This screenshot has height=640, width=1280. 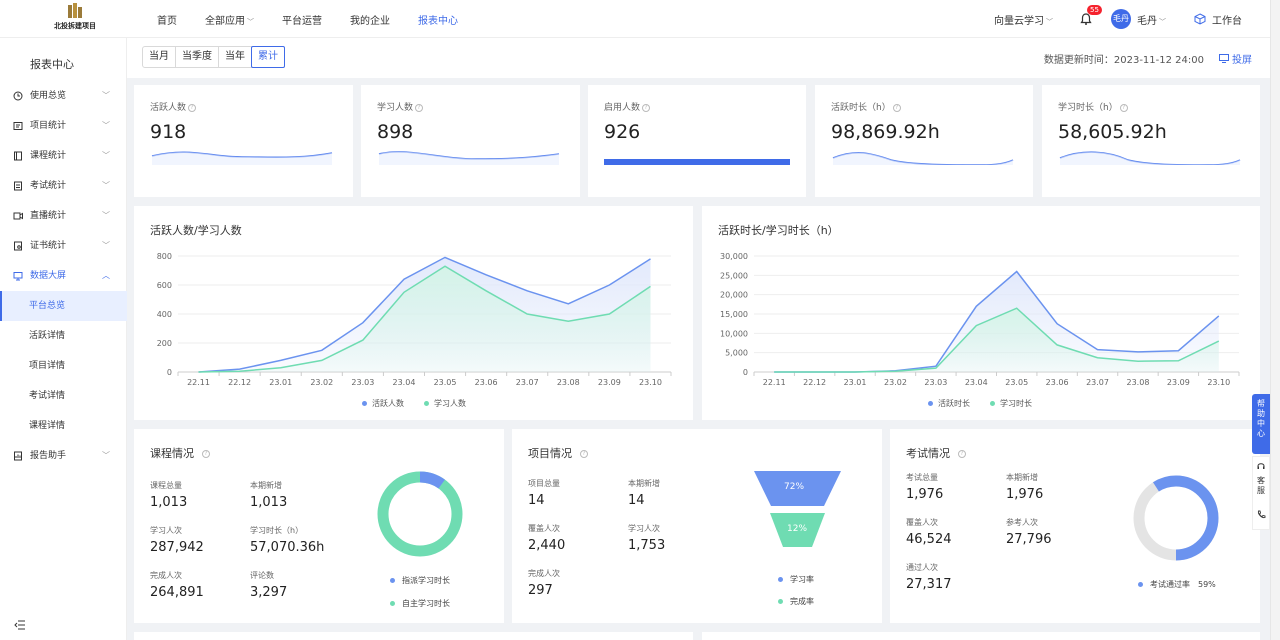 What do you see at coordinates (420, 514) in the screenshot?
I see `course-donut-chart` at bounding box center [420, 514].